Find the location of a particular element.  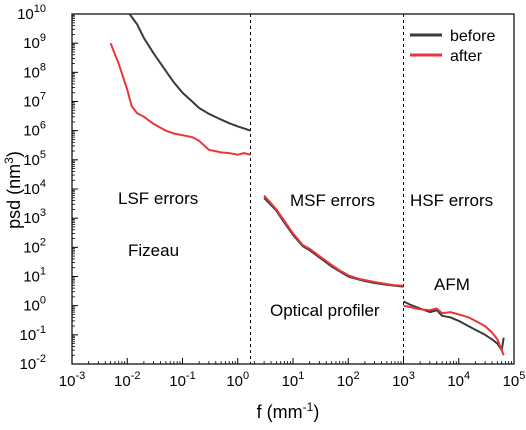

x-tick-label: 10³ is located at coordinates (403, 380).